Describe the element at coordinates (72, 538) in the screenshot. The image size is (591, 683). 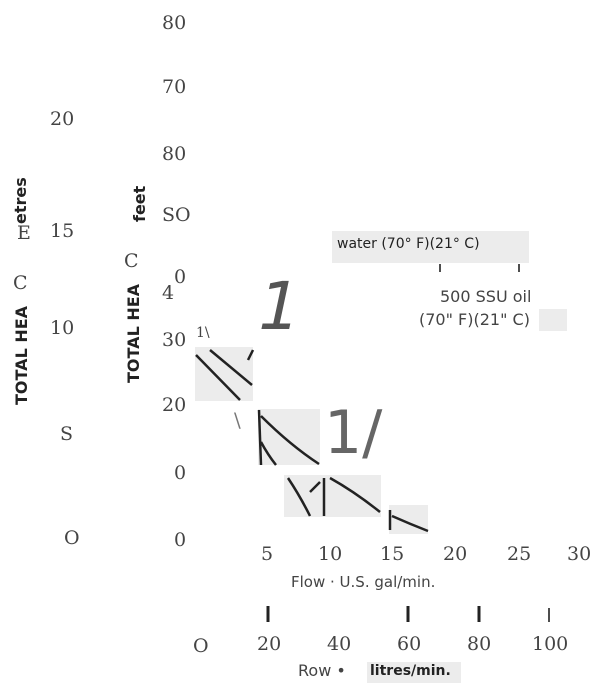
I see `metres-tick-label: O` at that location.